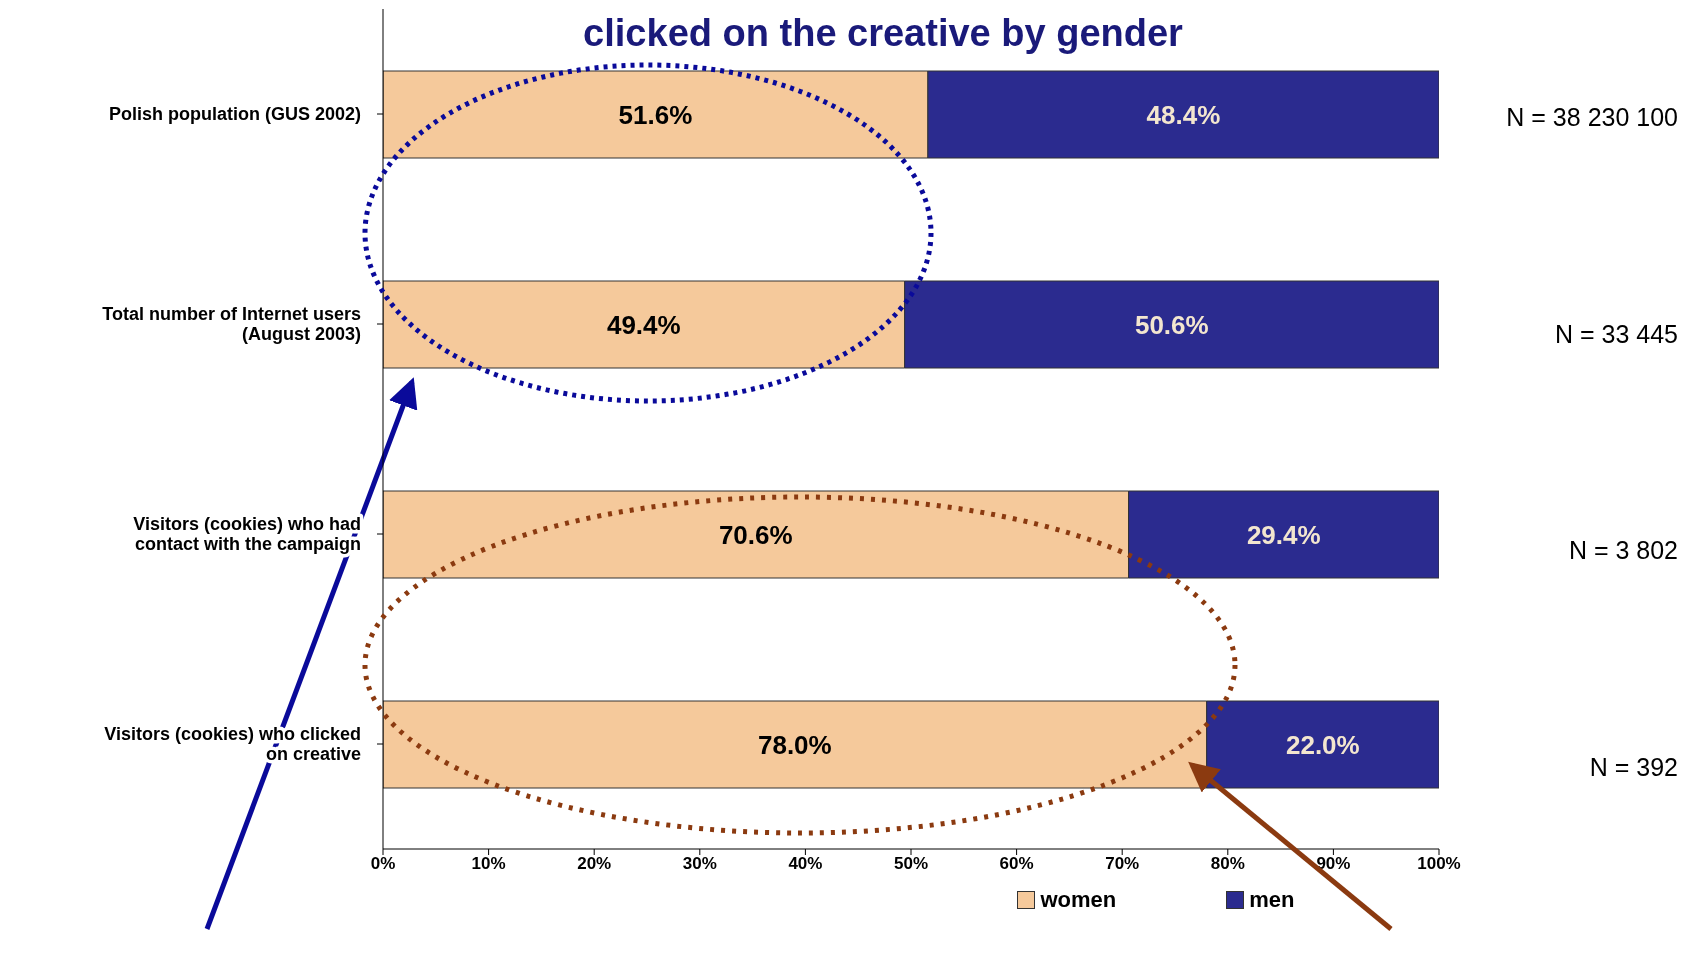 The image size is (1704, 973). I want to click on x-tick-label: 100%, so click(1439, 864).